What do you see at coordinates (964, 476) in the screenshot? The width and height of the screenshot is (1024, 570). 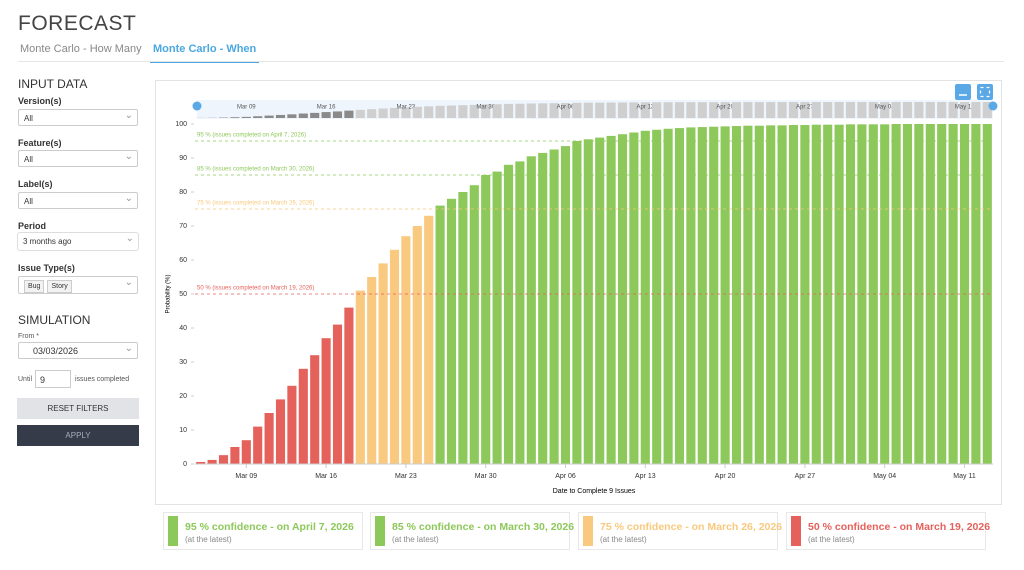 I see `x-tick-label: May 11` at bounding box center [964, 476].